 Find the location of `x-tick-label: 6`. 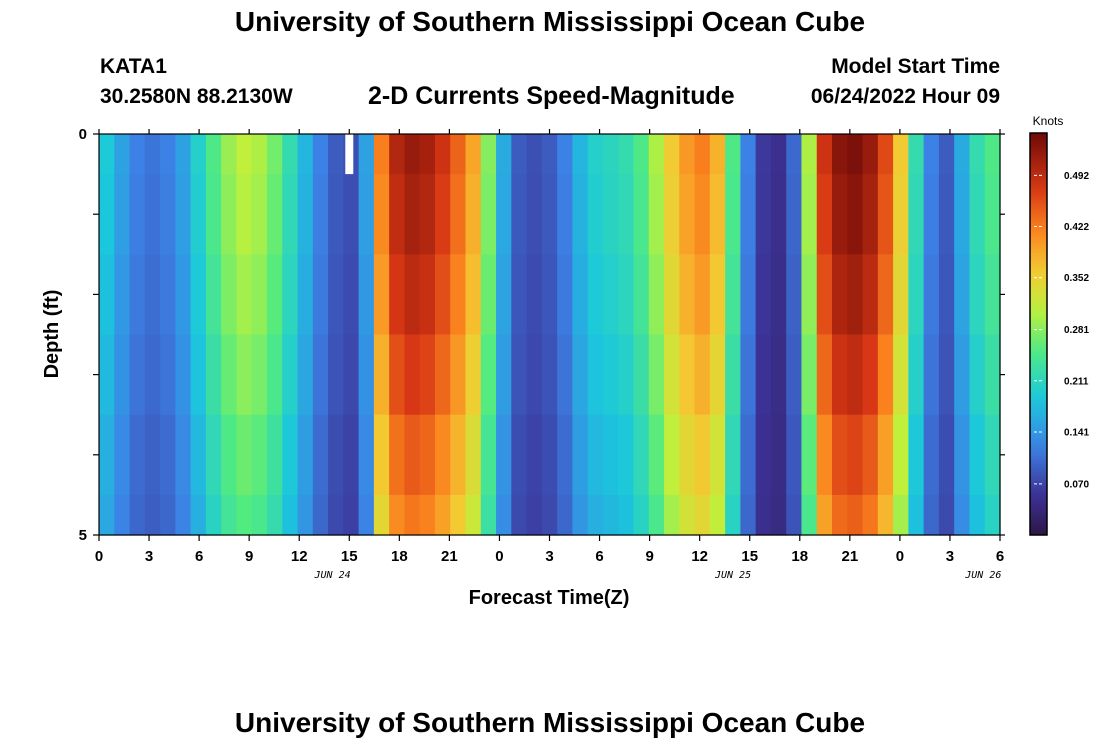

x-tick-label: 6 is located at coordinates (199, 556).